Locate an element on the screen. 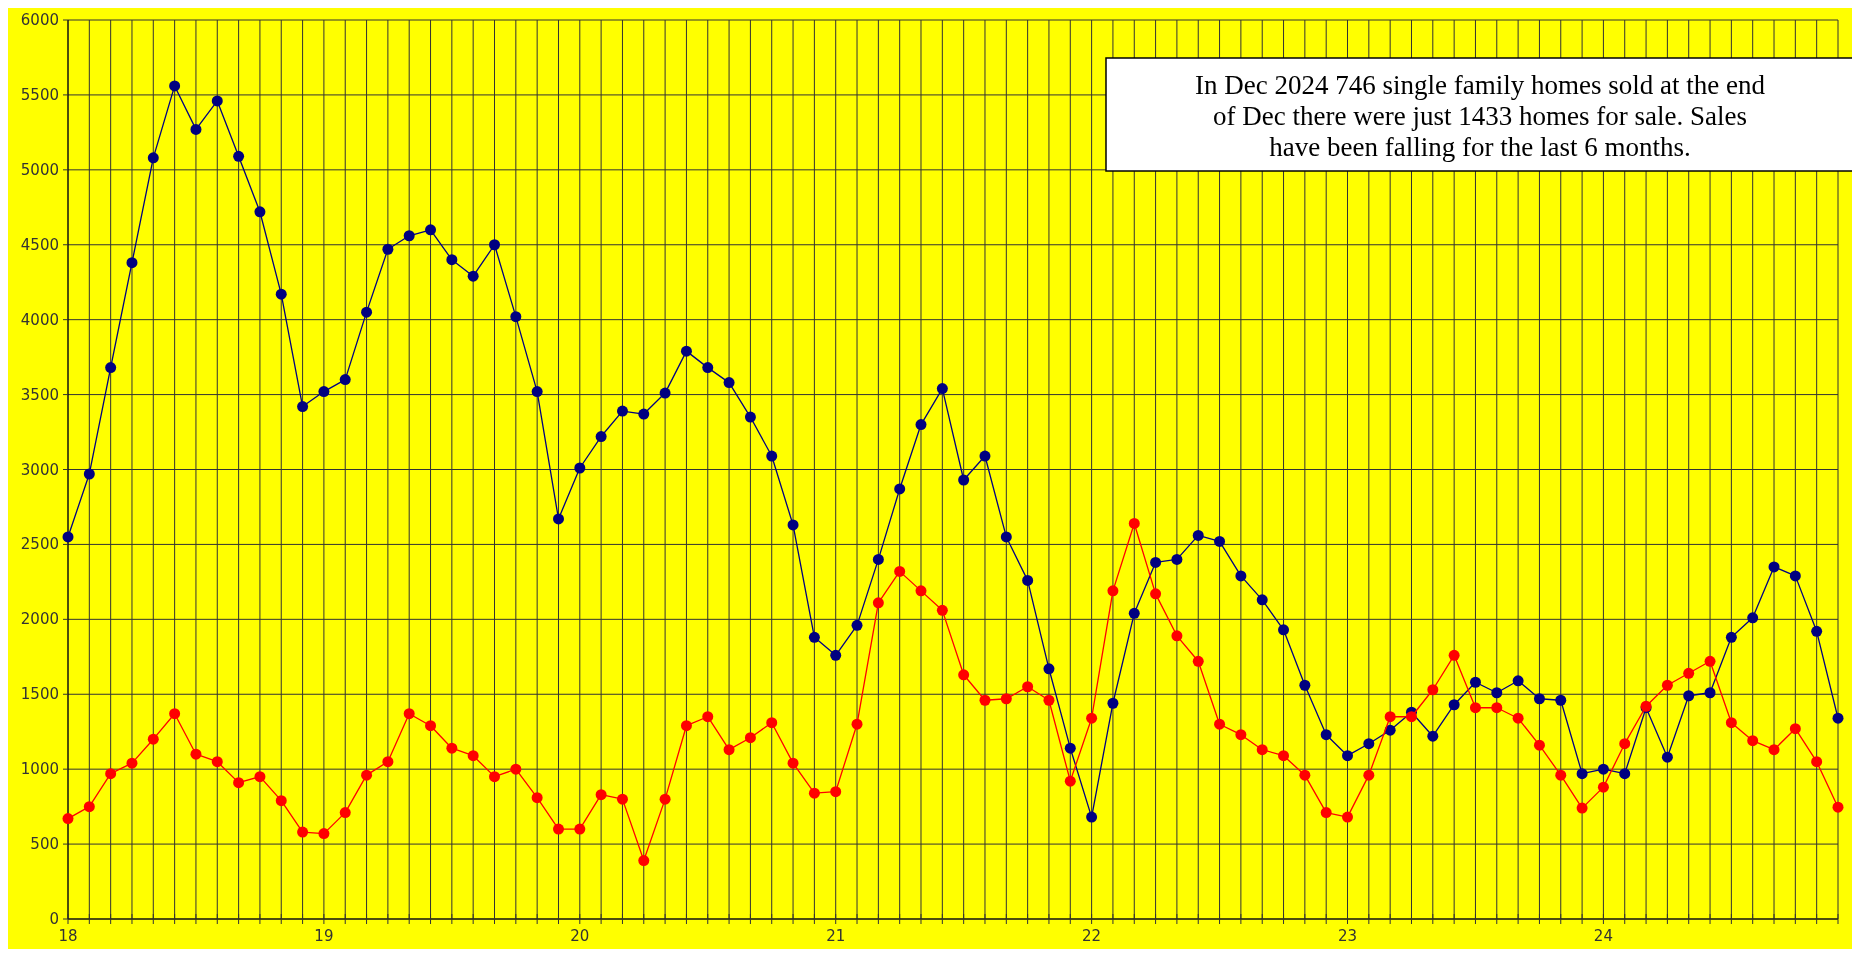  y-tick-label: 4500 is located at coordinates (39, 244).